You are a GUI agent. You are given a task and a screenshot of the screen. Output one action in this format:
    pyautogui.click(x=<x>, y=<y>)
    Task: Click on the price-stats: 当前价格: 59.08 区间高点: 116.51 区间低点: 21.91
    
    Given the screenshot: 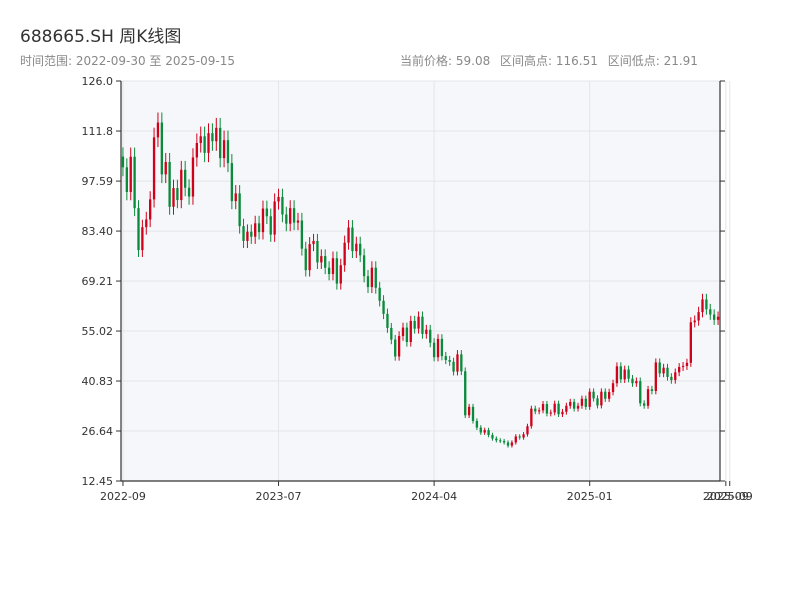 What is the action you would take?
    pyautogui.click(x=552, y=60)
    